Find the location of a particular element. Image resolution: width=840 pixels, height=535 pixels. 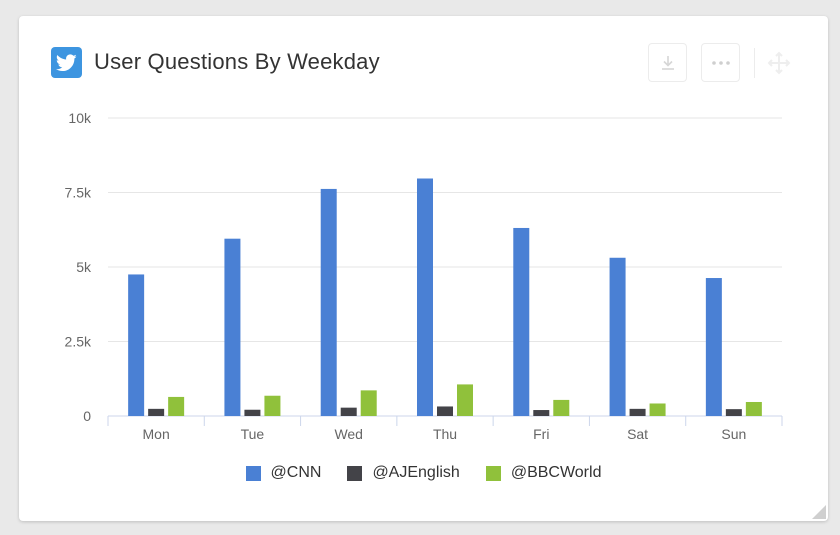

bar-cnn-thu is located at coordinates (425, 297).